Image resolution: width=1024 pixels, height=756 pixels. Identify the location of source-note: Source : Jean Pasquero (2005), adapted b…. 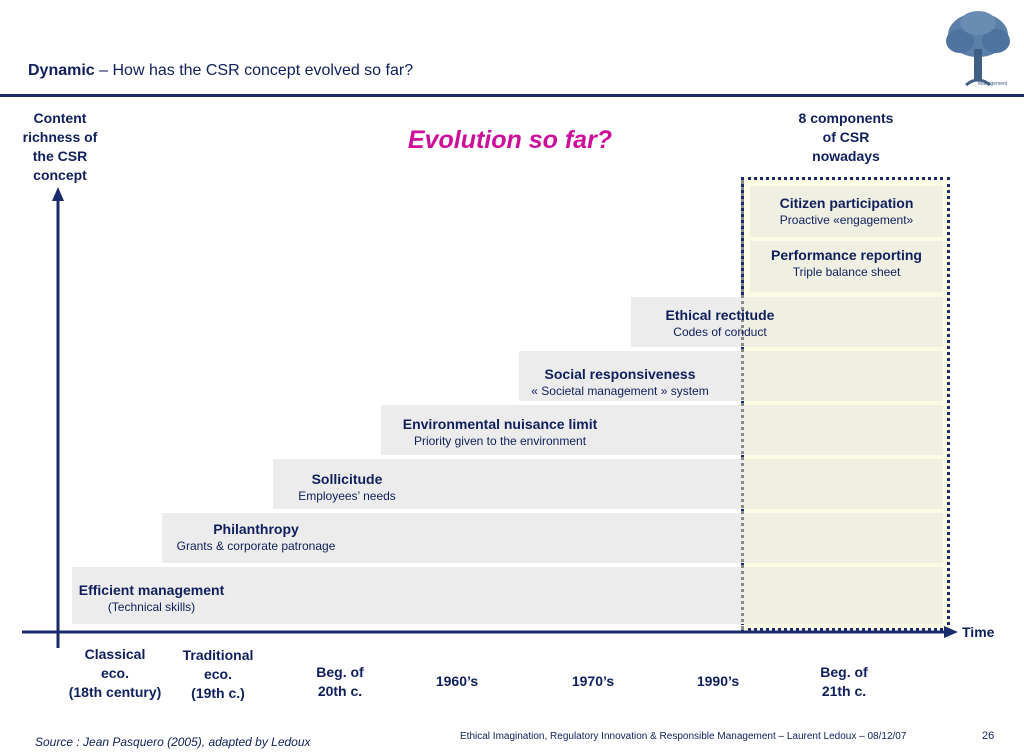
(173, 742).